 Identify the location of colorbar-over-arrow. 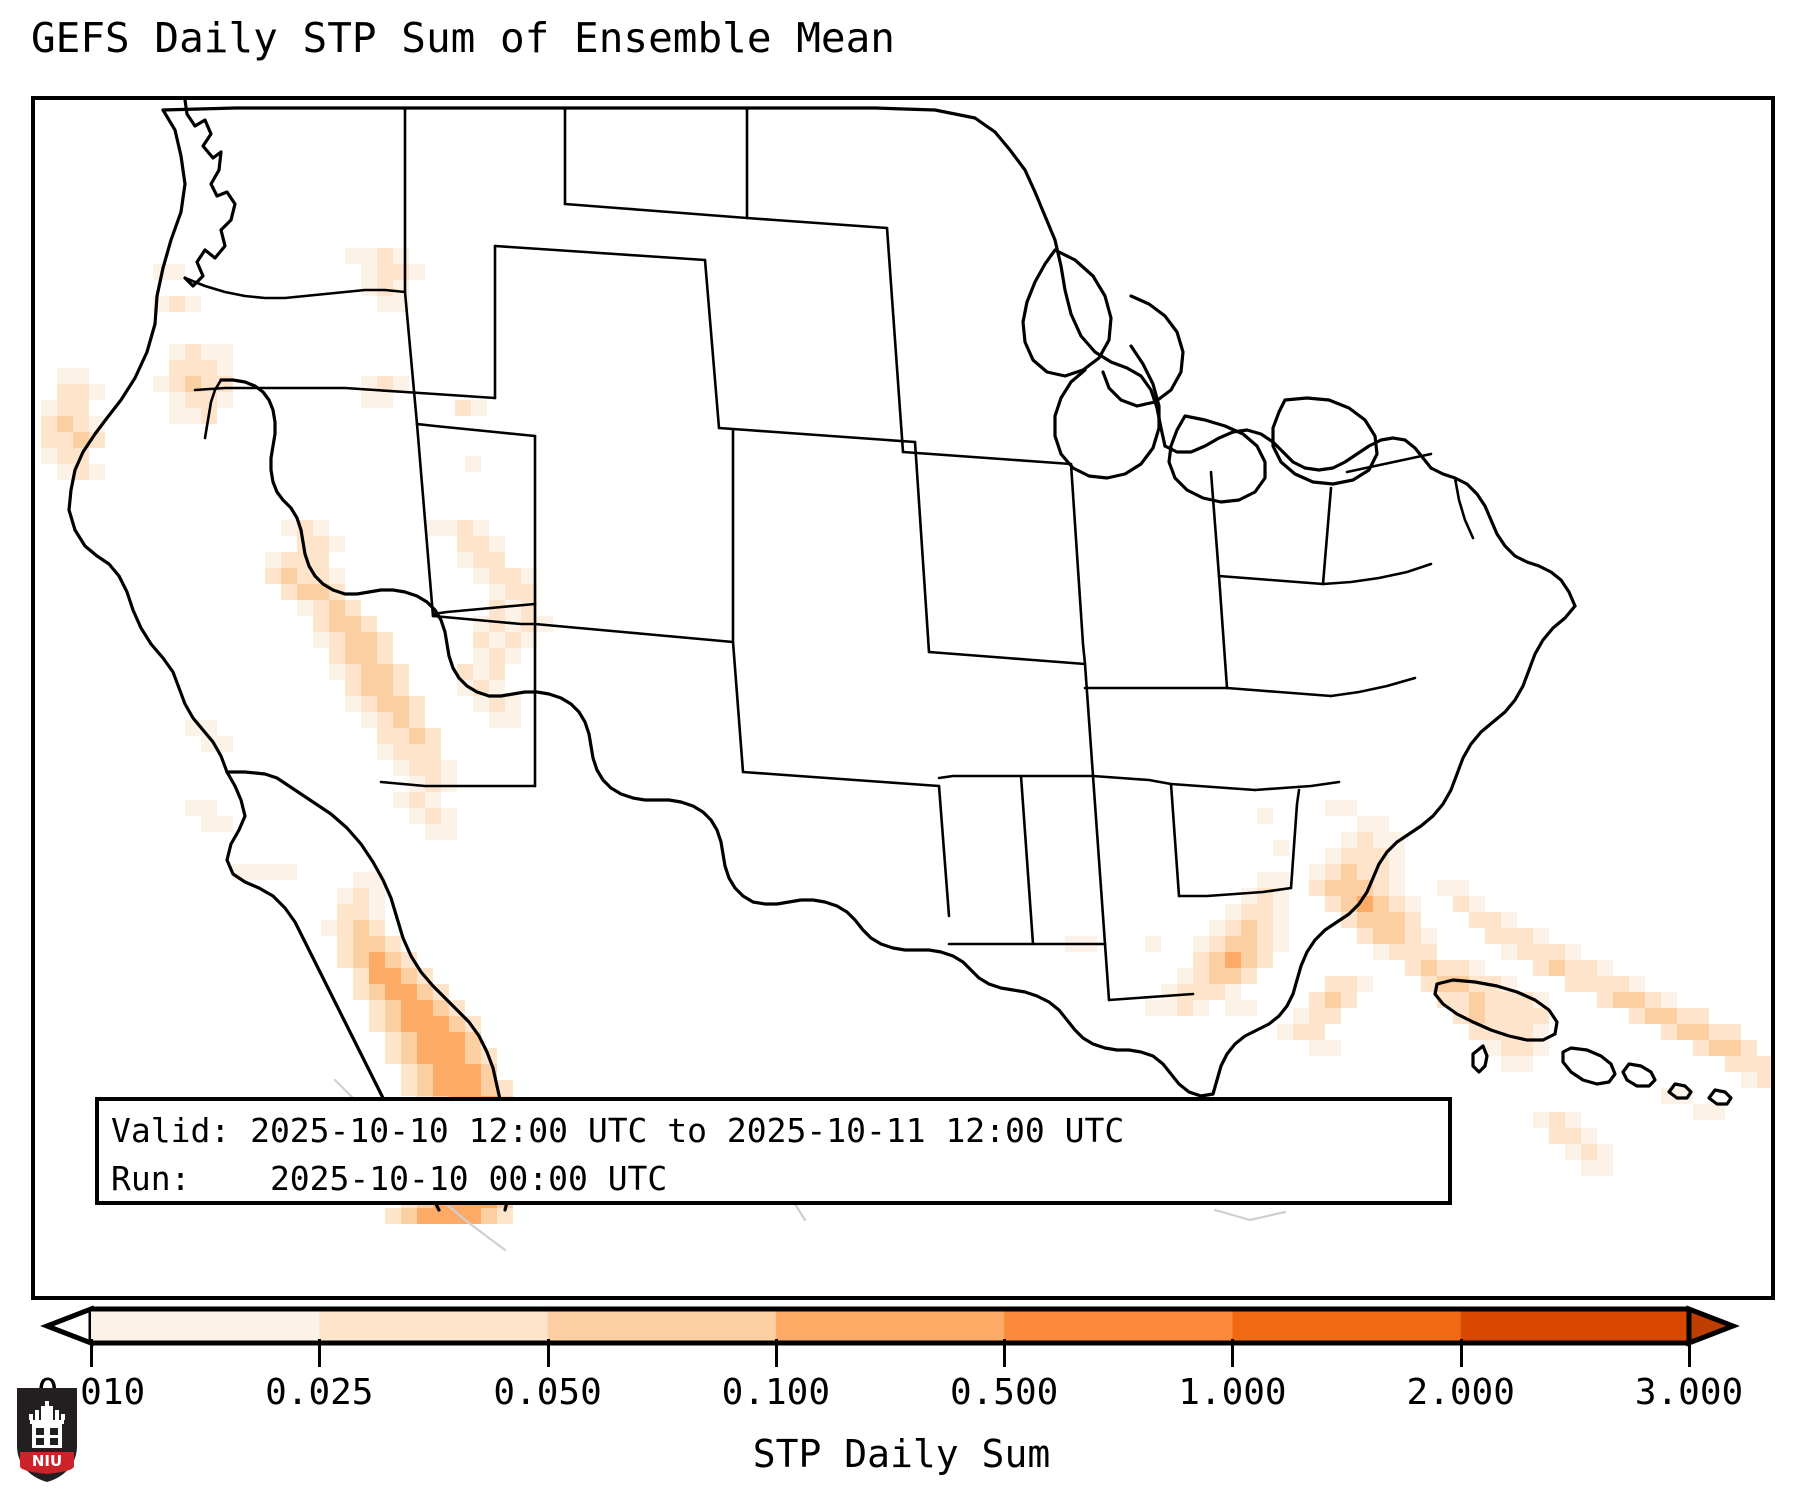
(1713, 1326).